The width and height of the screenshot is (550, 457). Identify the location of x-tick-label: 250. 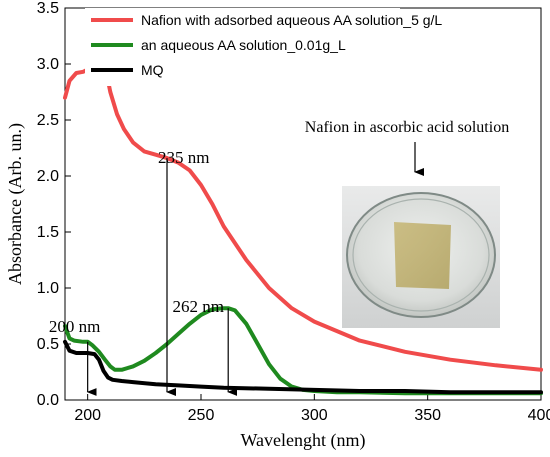
(201, 415).